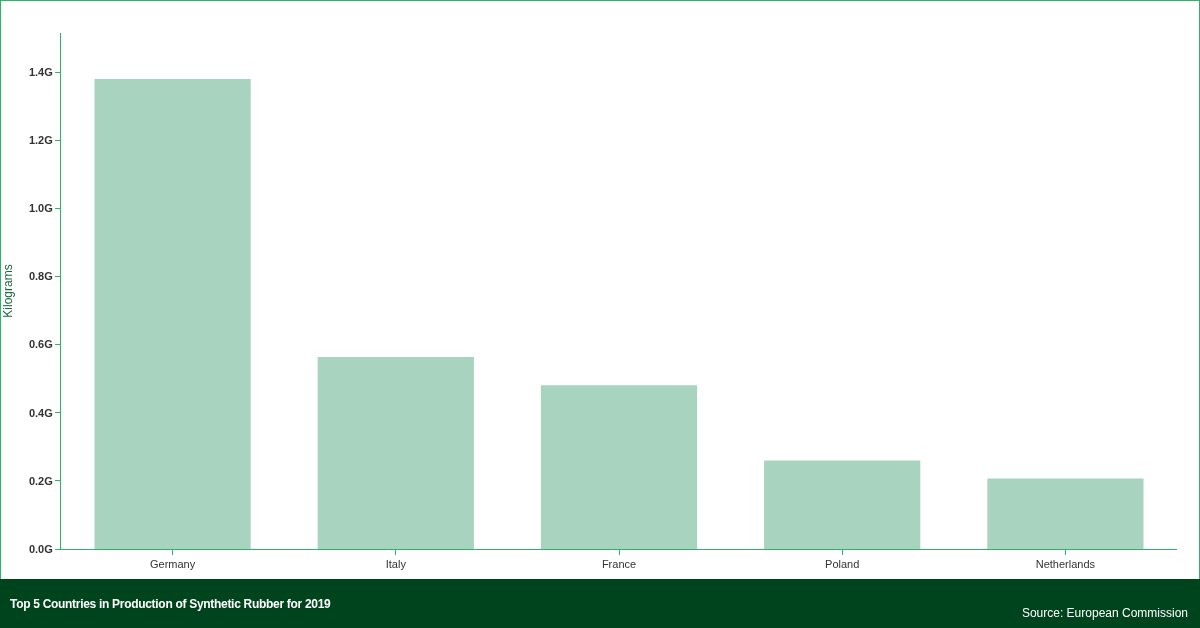 This screenshot has width=1200, height=628. I want to click on y-tick-label: 0.0G, so click(40, 548).